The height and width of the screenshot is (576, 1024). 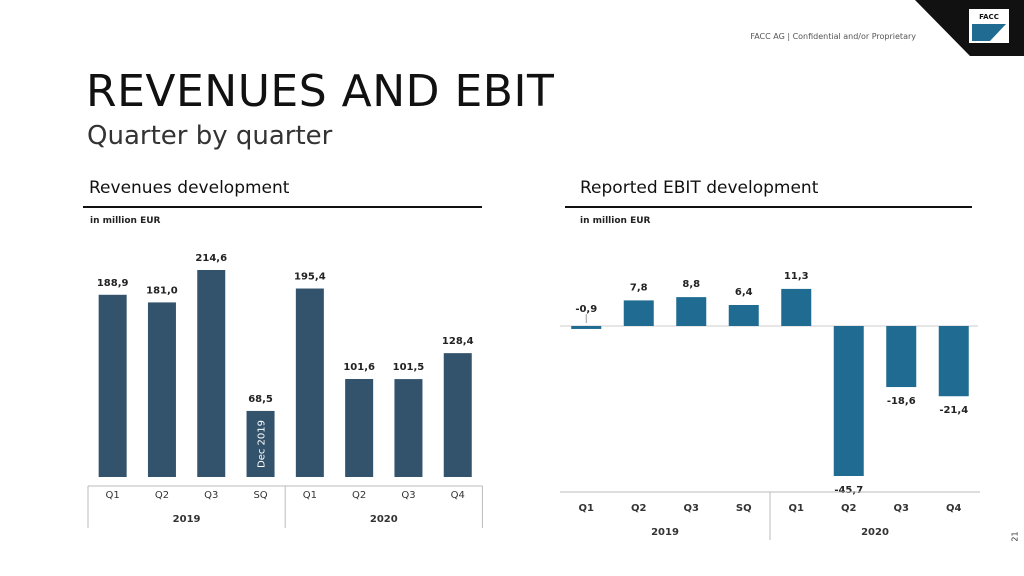 What do you see at coordinates (639, 287) in the screenshot?
I see `ebit-data-label: 7,8` at bounding box center [639, 287].